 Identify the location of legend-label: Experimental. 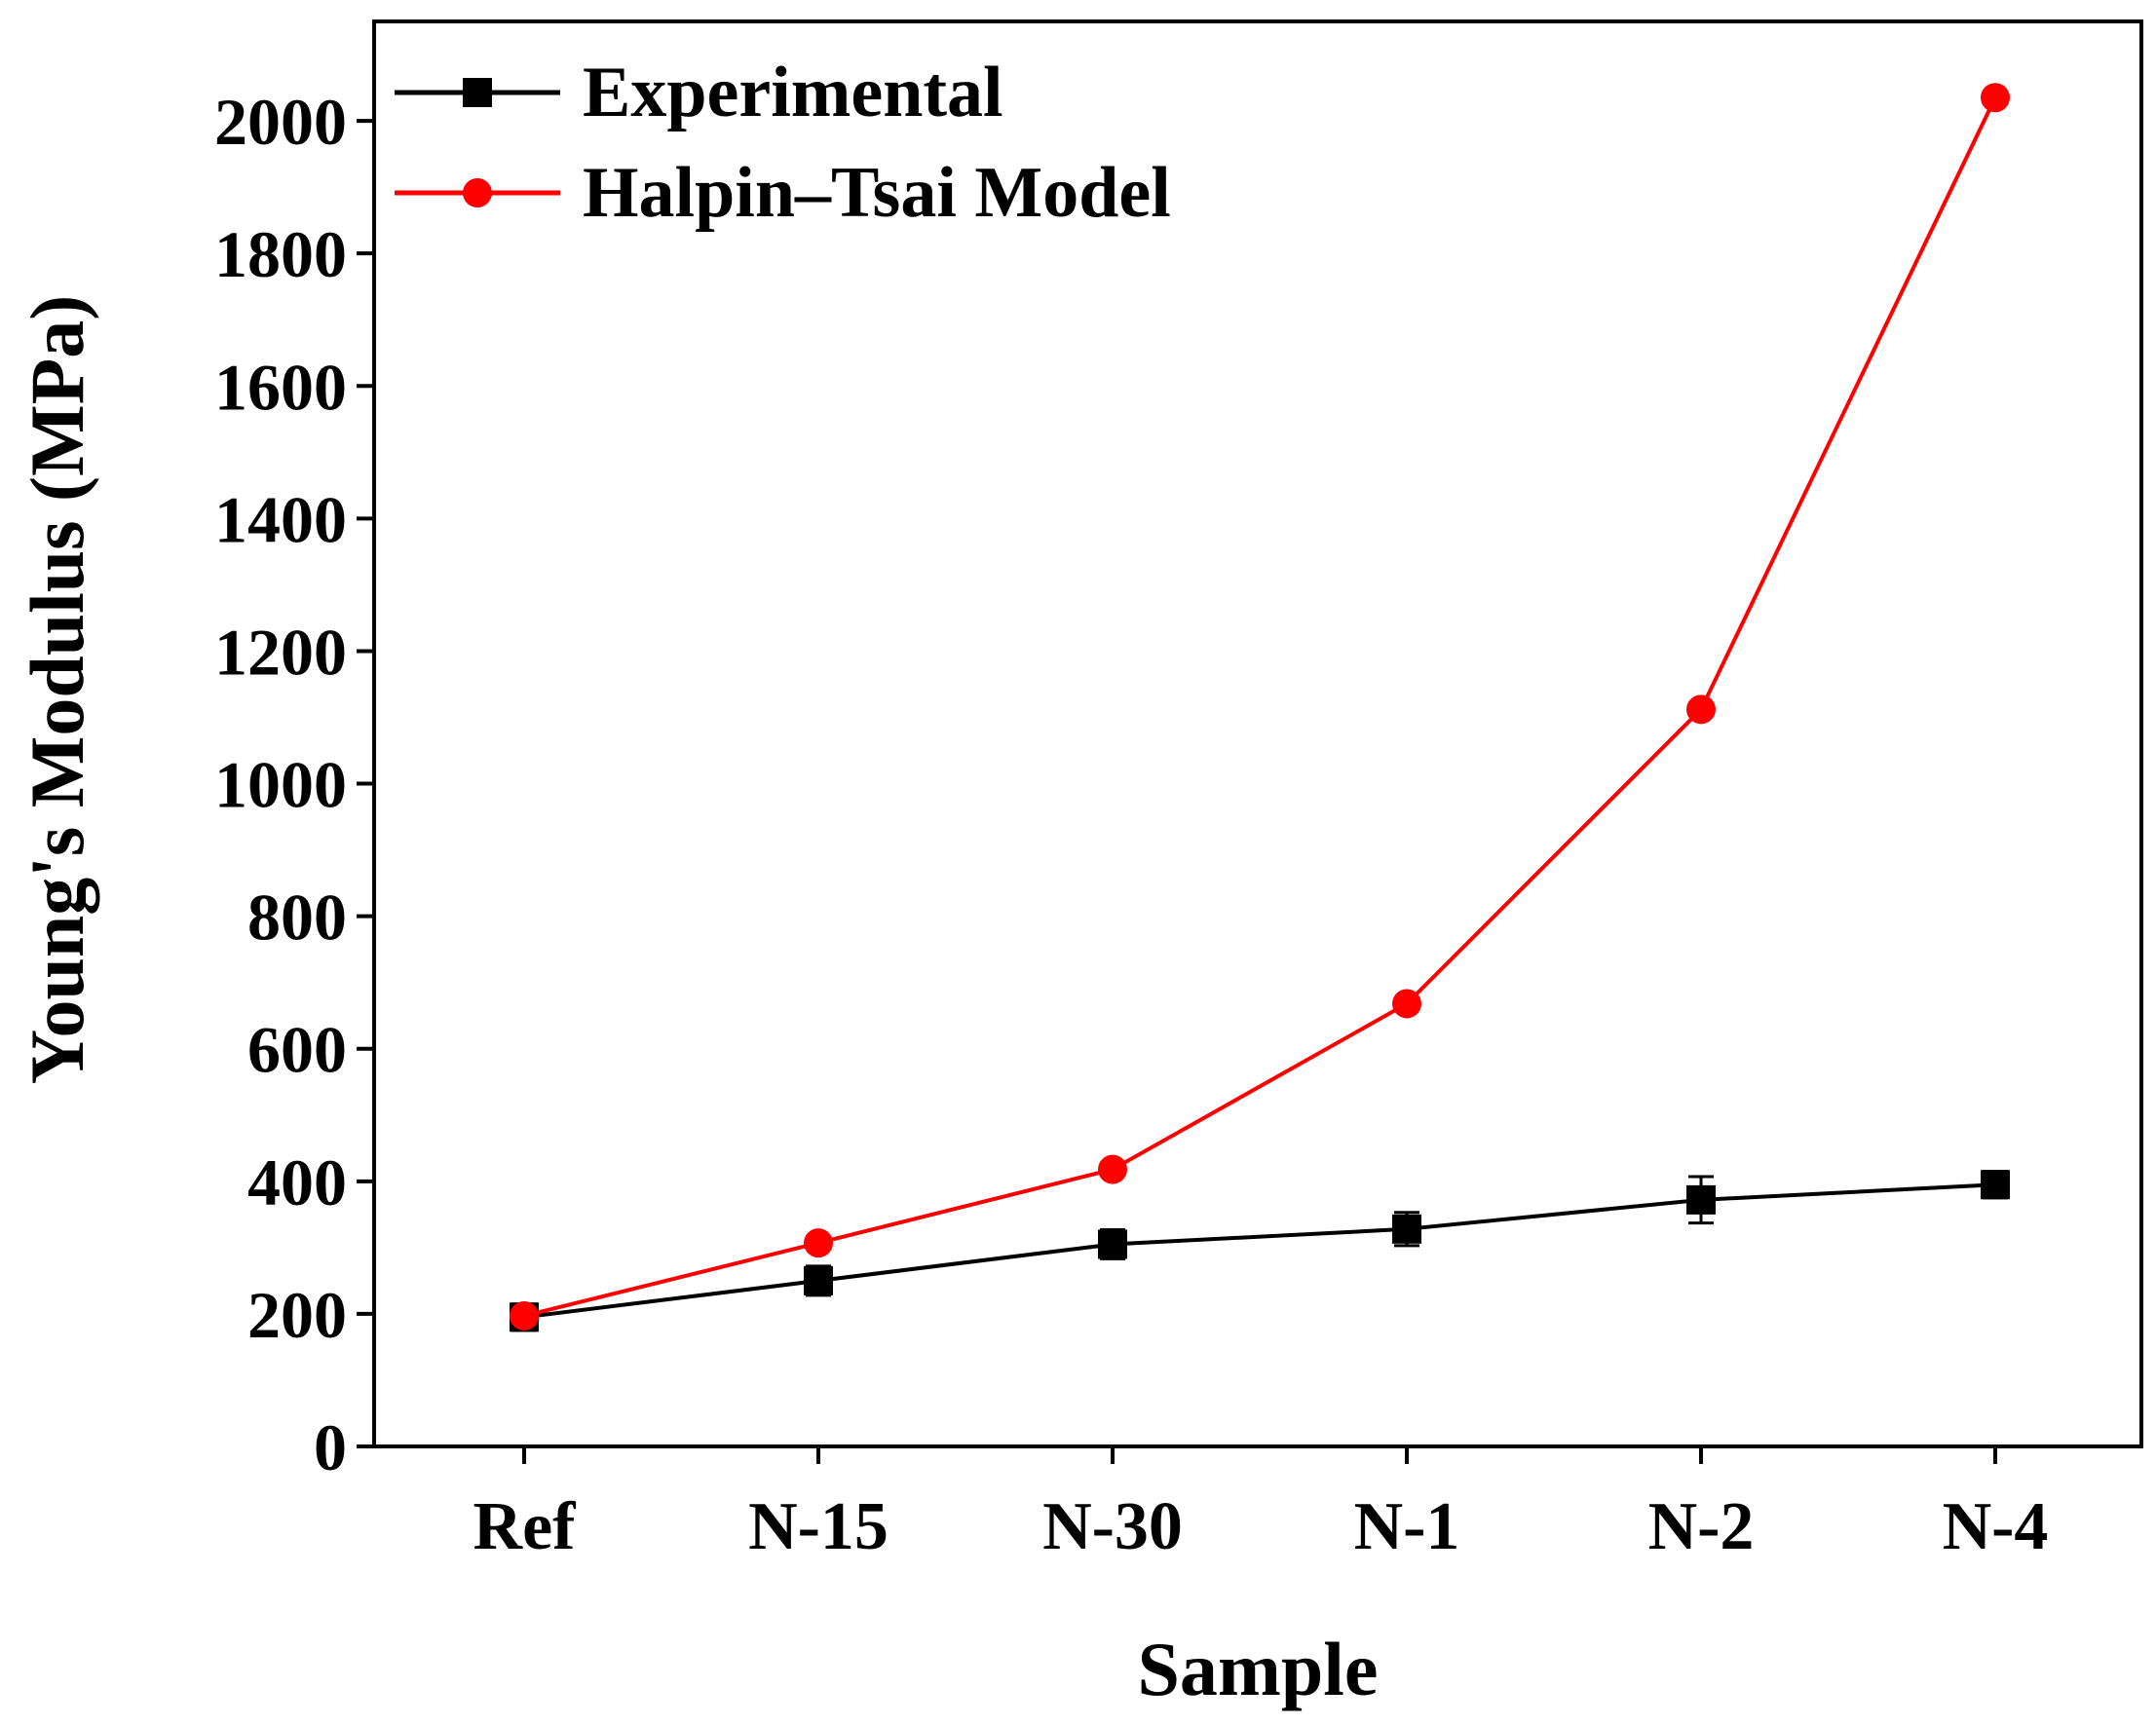
(793, 92).